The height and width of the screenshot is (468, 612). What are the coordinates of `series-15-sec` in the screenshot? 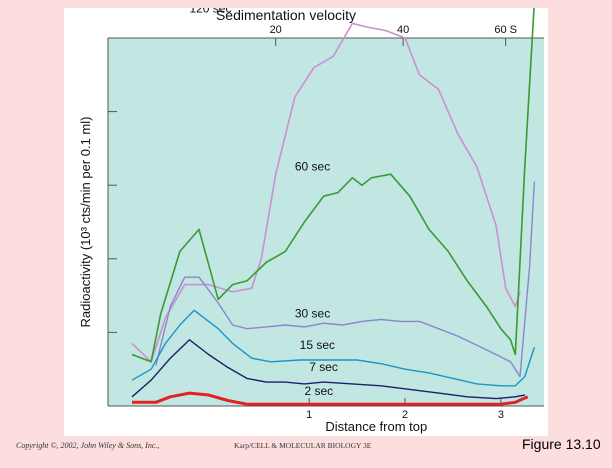 It's located at (333, 348).